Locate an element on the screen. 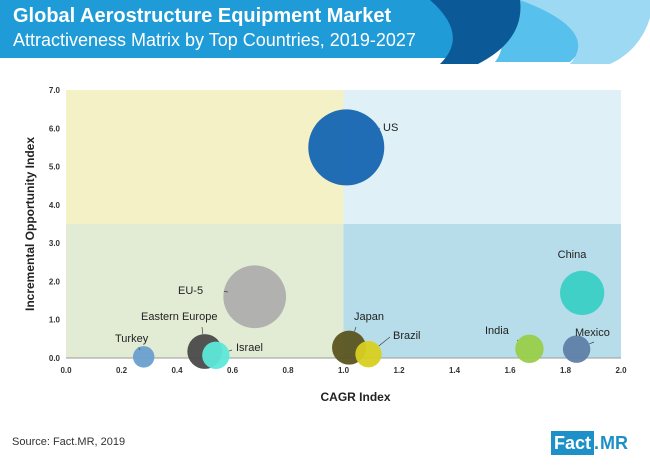  x-tick-label: 1.8 is located at coordinates (566, 370).